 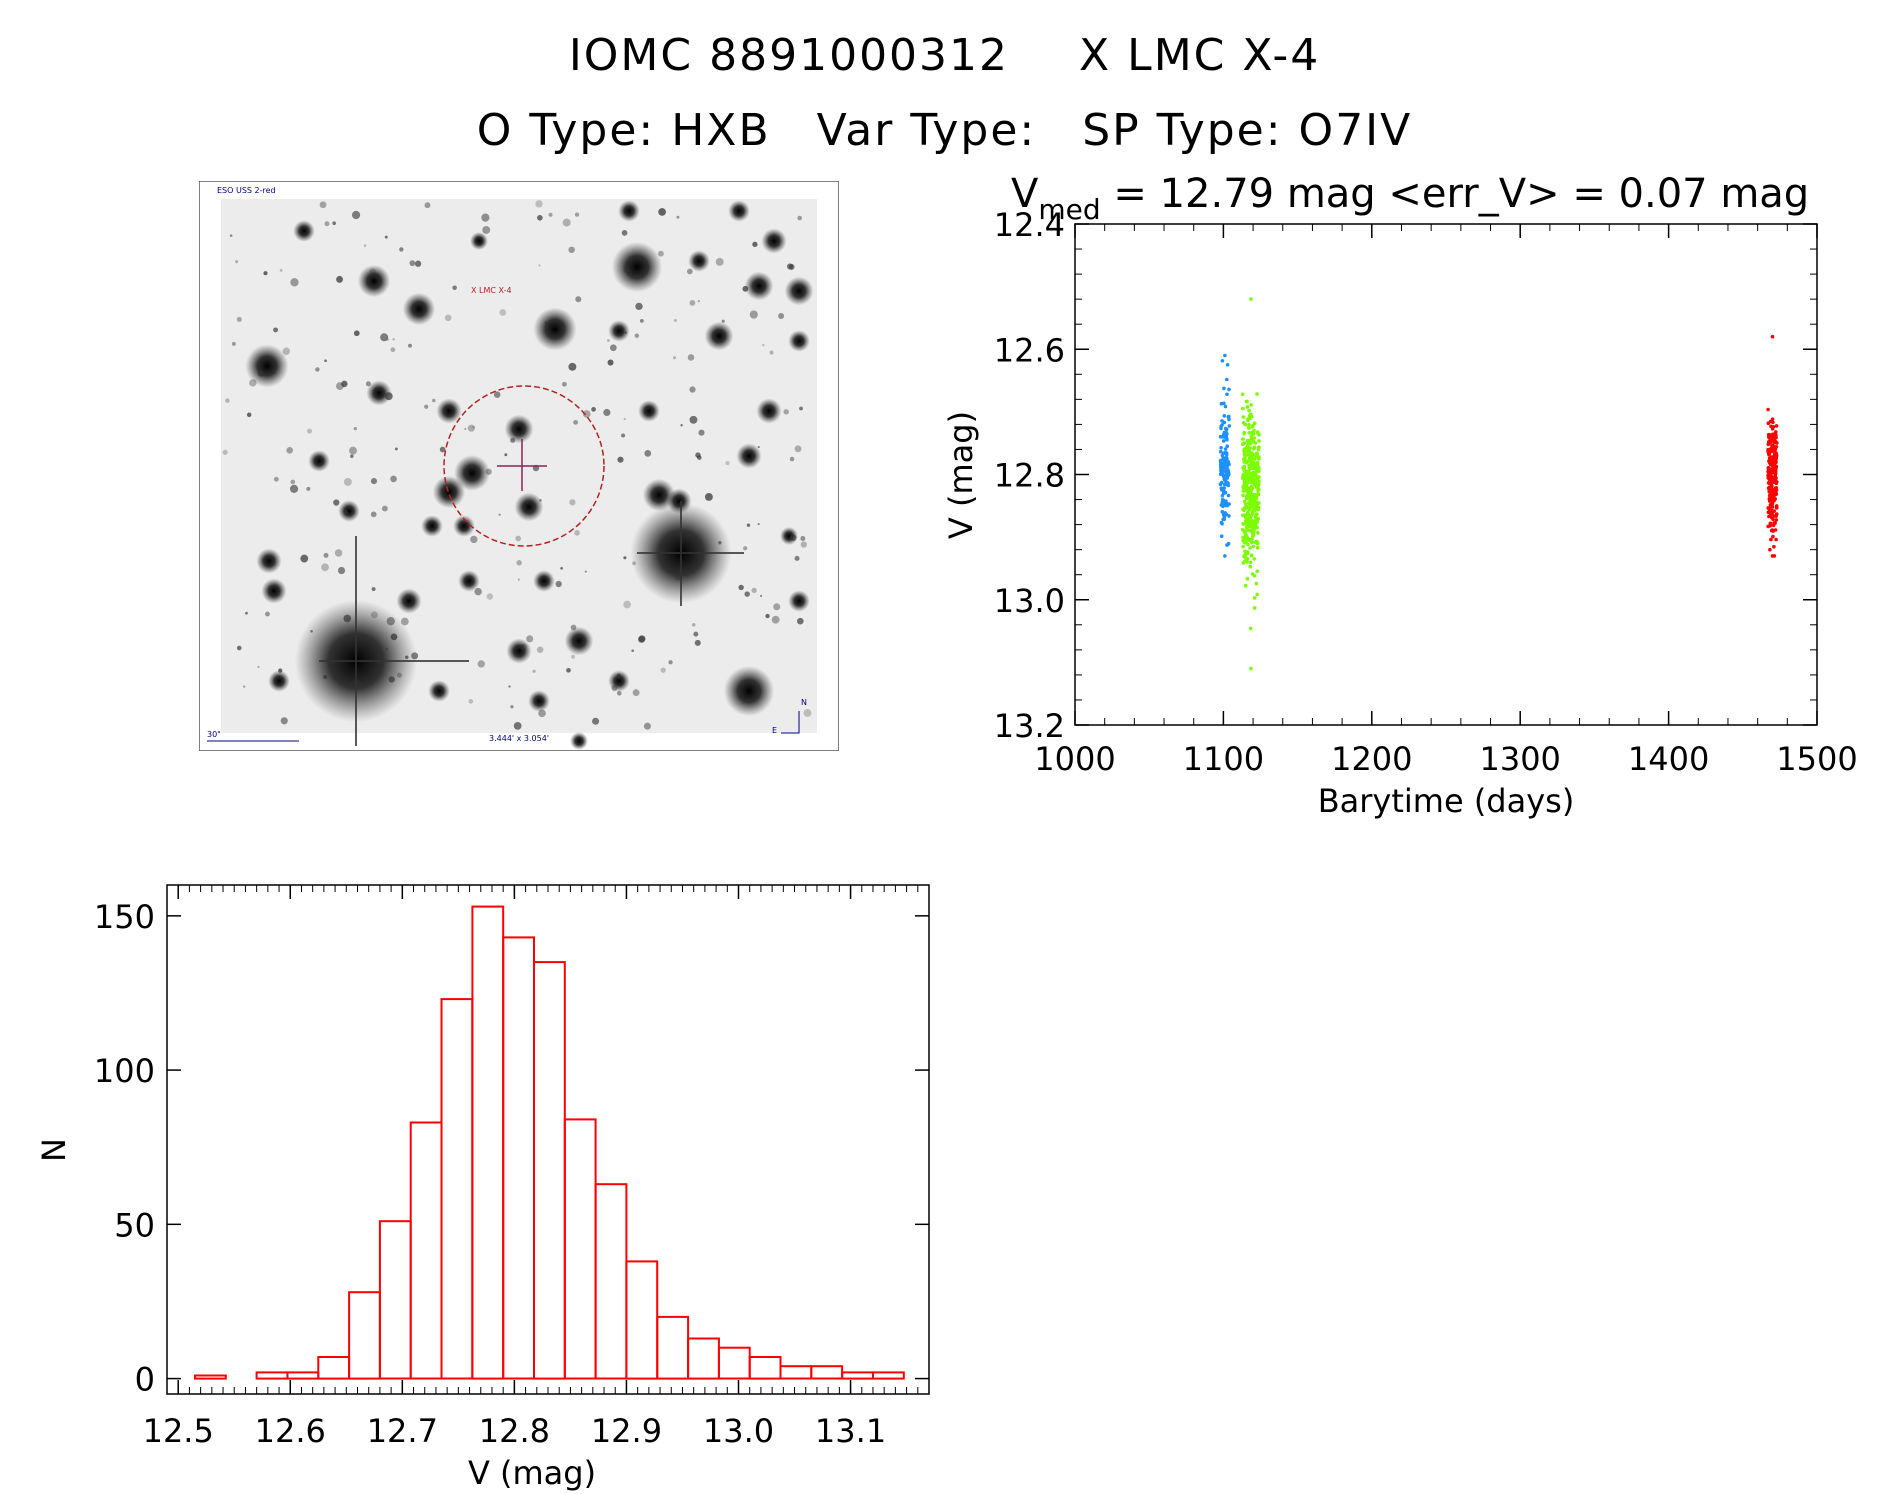 I want to click on object-id: IOMC 8891000312, so click(x=789, y=55).